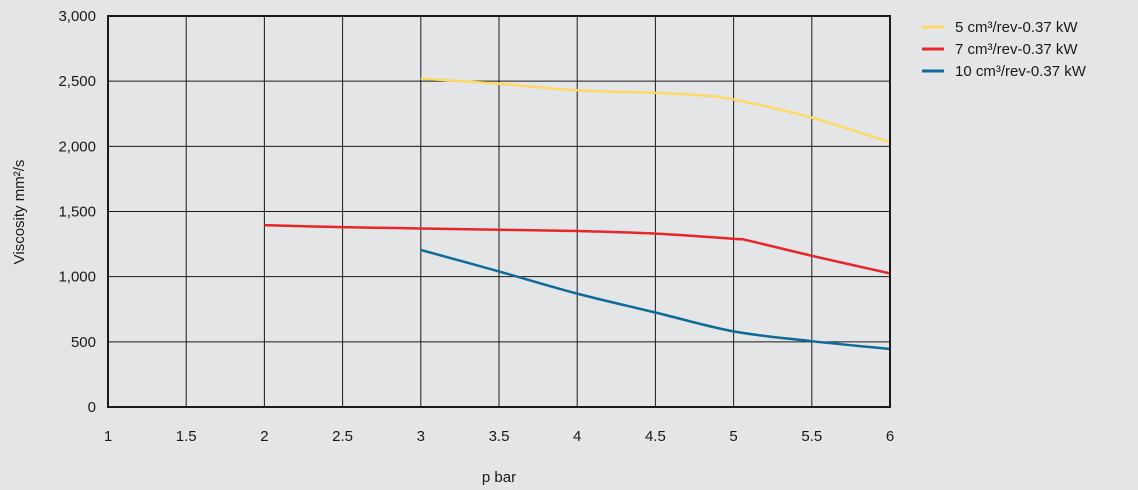 This screenshot has height=490, width=1138. What do you see at coordinates (890, 436) in the screenshot?
I see `x-tick-label: 6` at bounding box center [890, 436].